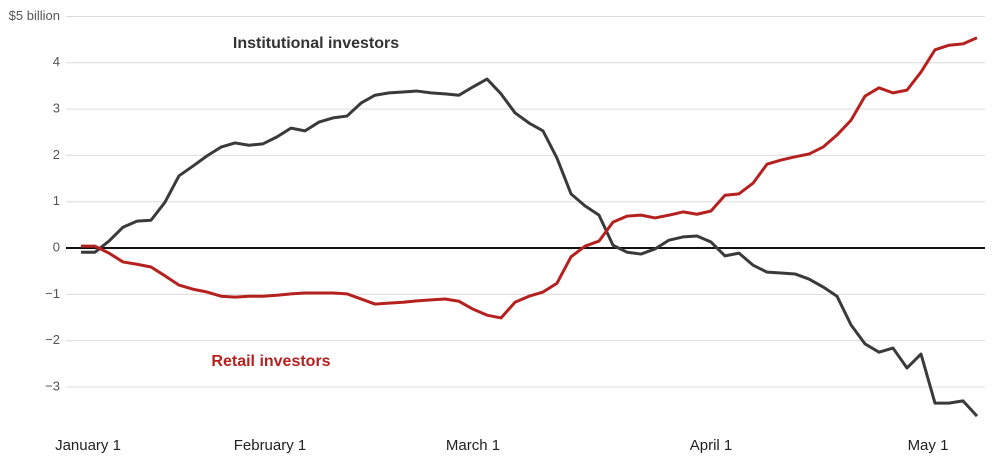  What do you see at coordinates (56, 108) in the screenshot?
I see `y-tick-label: 3` at bounding box center [56, 108].